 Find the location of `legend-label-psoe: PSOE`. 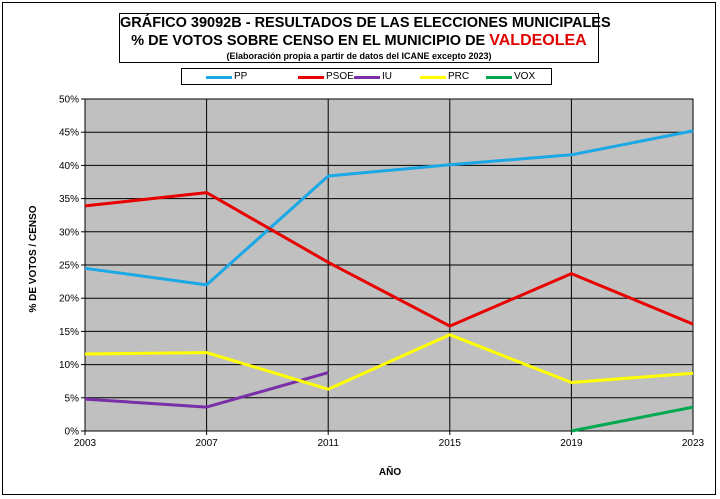

legend-label-psoe: PSOE is located at coordinates (340, 76).